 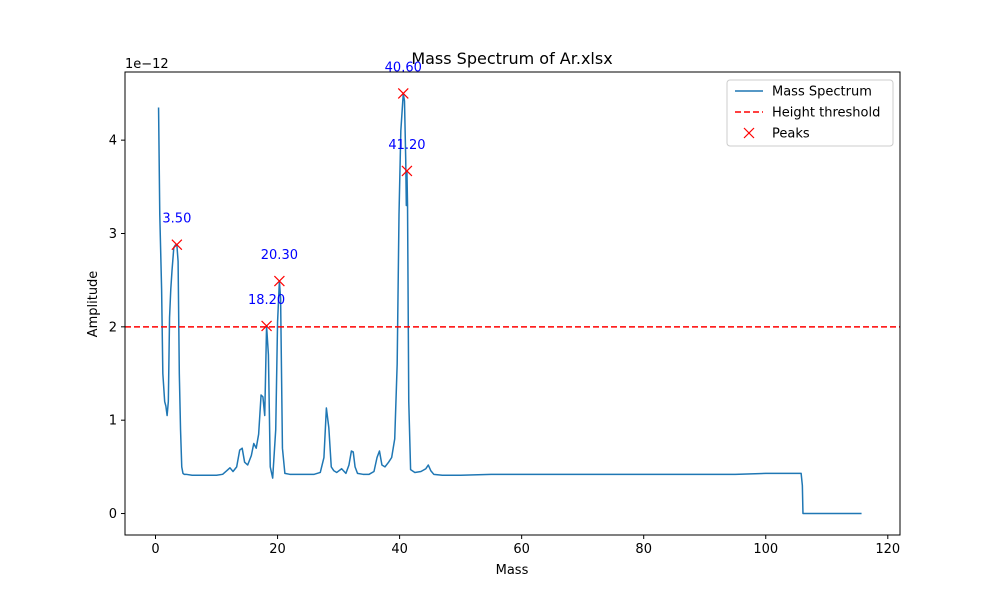 I want to click on chart-title: Mass Spectrum of Ar.xlsx, so click(x=511, y=58).